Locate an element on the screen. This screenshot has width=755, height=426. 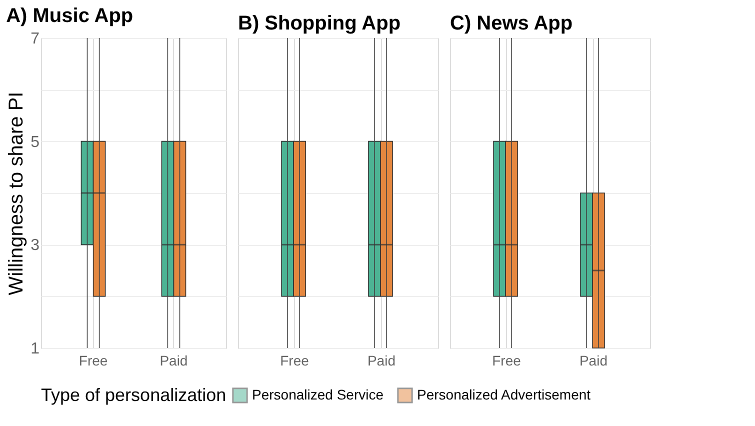
y-tick-label: 7 is located at coordinates (35, 39).